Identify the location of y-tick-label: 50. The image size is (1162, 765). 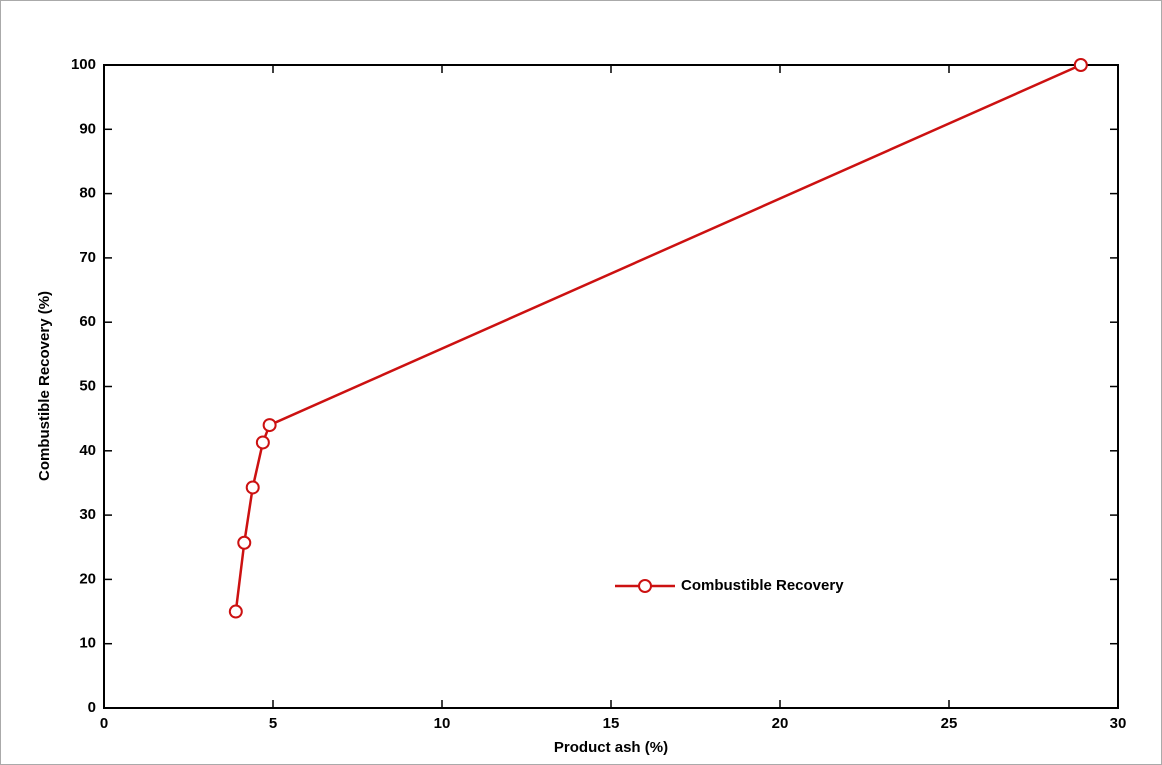
(87, 385).